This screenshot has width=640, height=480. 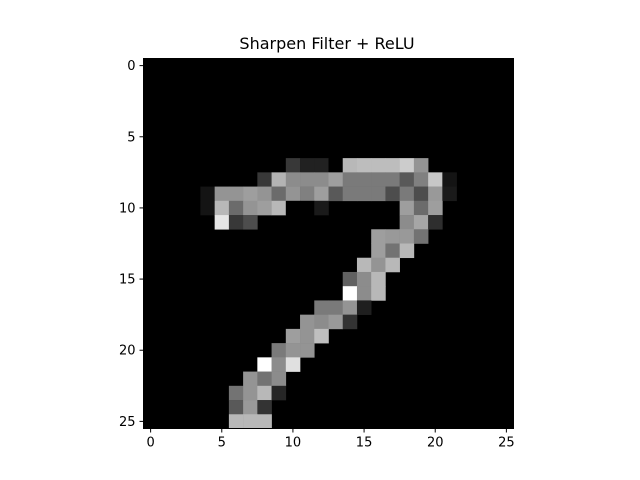 I want to click on chart-title: Sharpen Filter + ReLU, so click(x=326, y=43).